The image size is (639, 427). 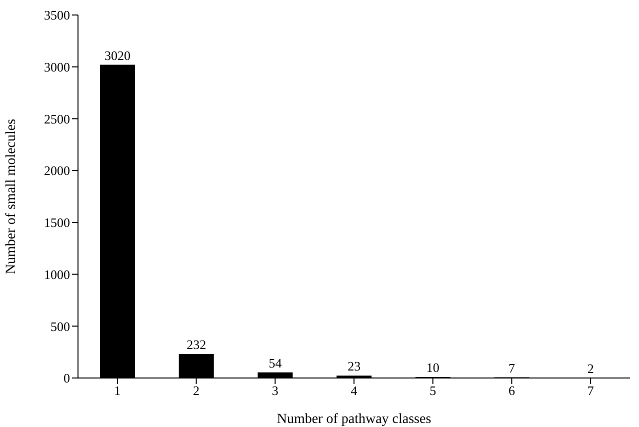 I want to click on x-tick-label: 5, so click(x=433, y=390).